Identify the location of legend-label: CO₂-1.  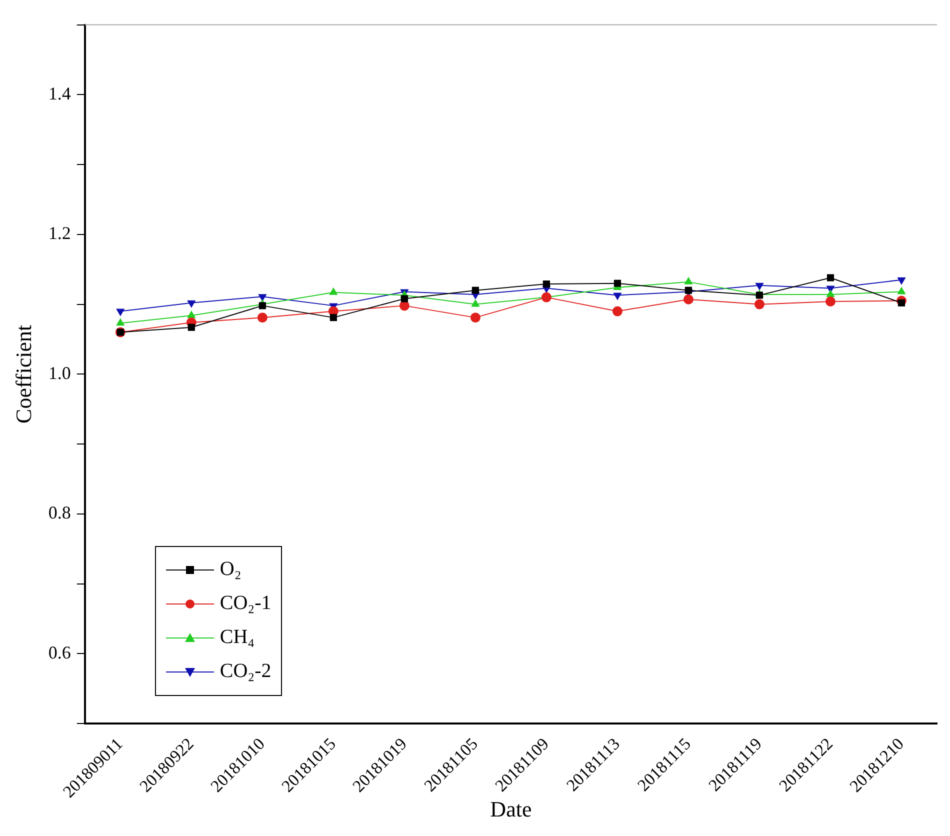
(246, 604).